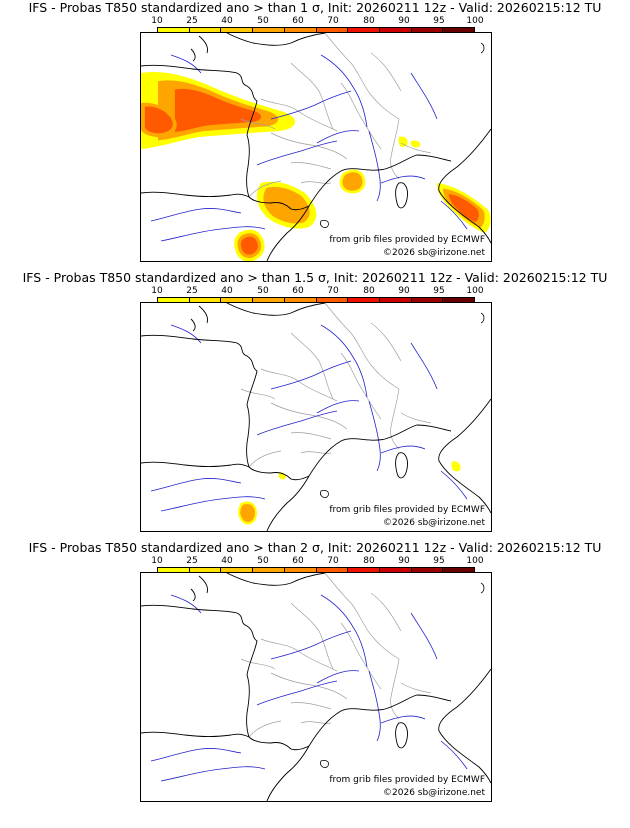 The width and height of the screenshot is (630, 828). I want to click on colorbar-tick-label: 70, so click(333, 21).